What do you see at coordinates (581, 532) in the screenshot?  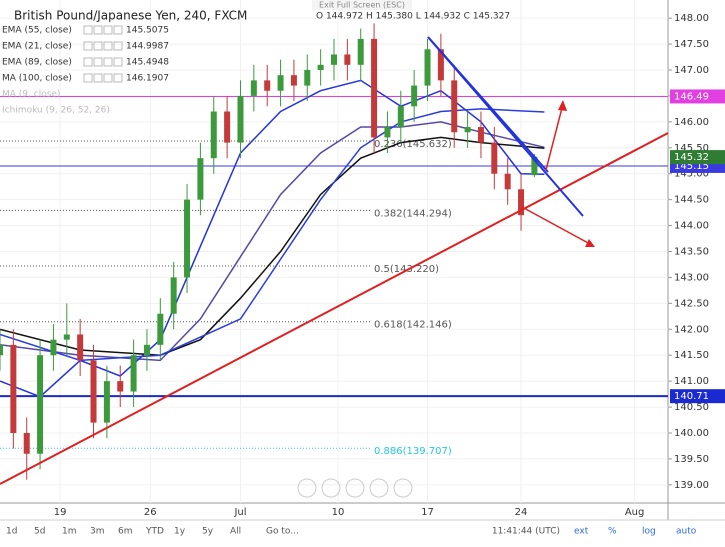 I see `scale-button: ext` at bounding box center [581, 532].